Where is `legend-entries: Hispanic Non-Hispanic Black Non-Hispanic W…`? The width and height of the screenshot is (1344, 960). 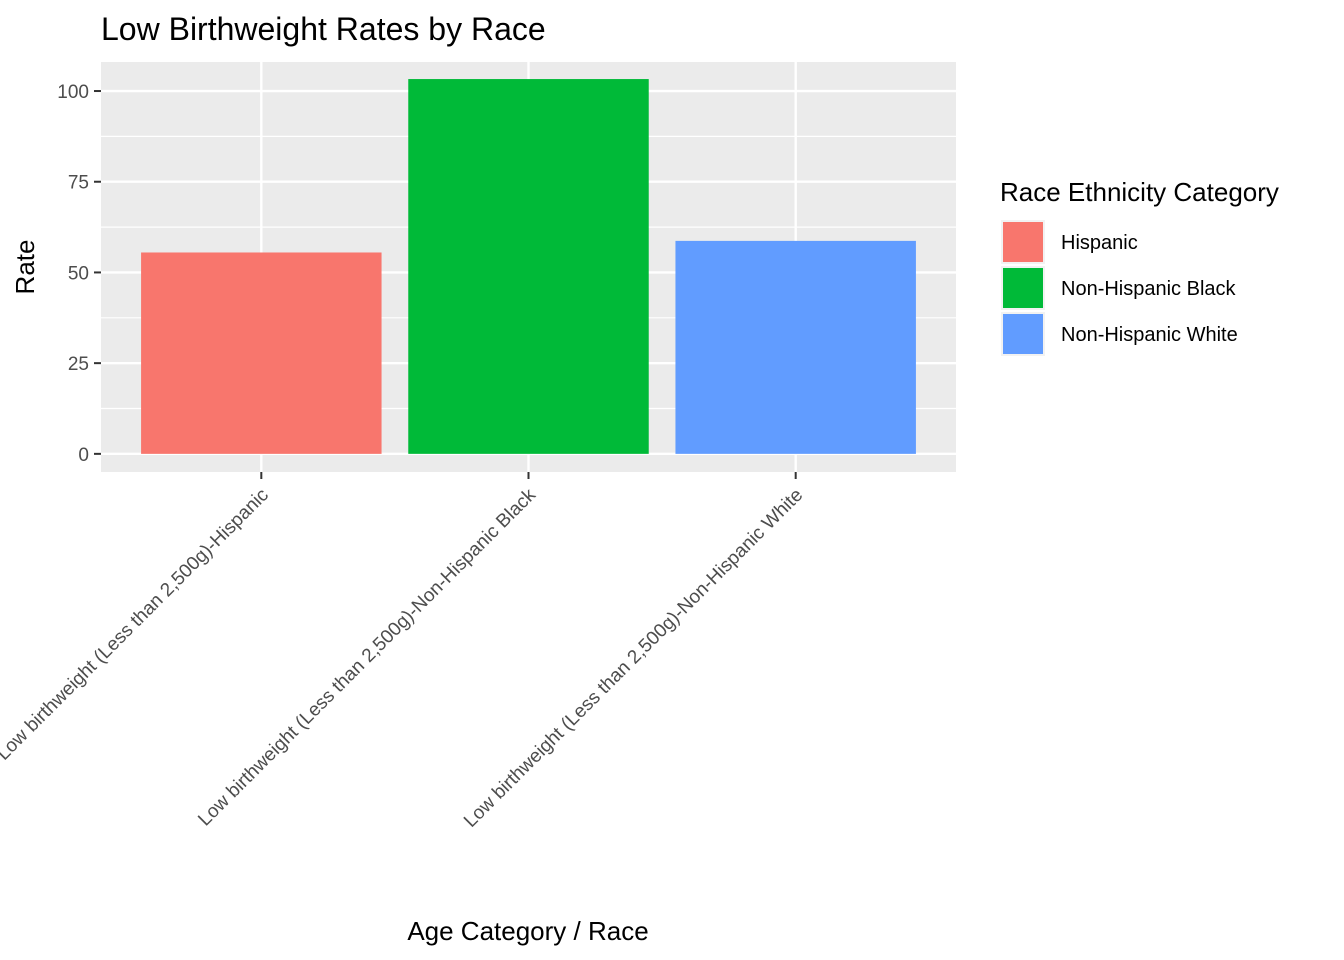 legend-entries: Hispanic Non-Hispanic Black Non-Hispanic W… is located at coordinates (1119, 288).